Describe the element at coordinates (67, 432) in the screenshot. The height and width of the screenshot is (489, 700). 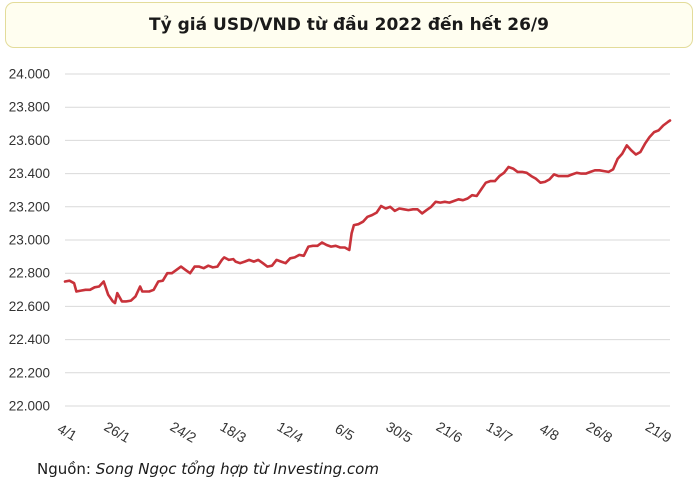
I see `x-tick-label: 4/1` at that location.